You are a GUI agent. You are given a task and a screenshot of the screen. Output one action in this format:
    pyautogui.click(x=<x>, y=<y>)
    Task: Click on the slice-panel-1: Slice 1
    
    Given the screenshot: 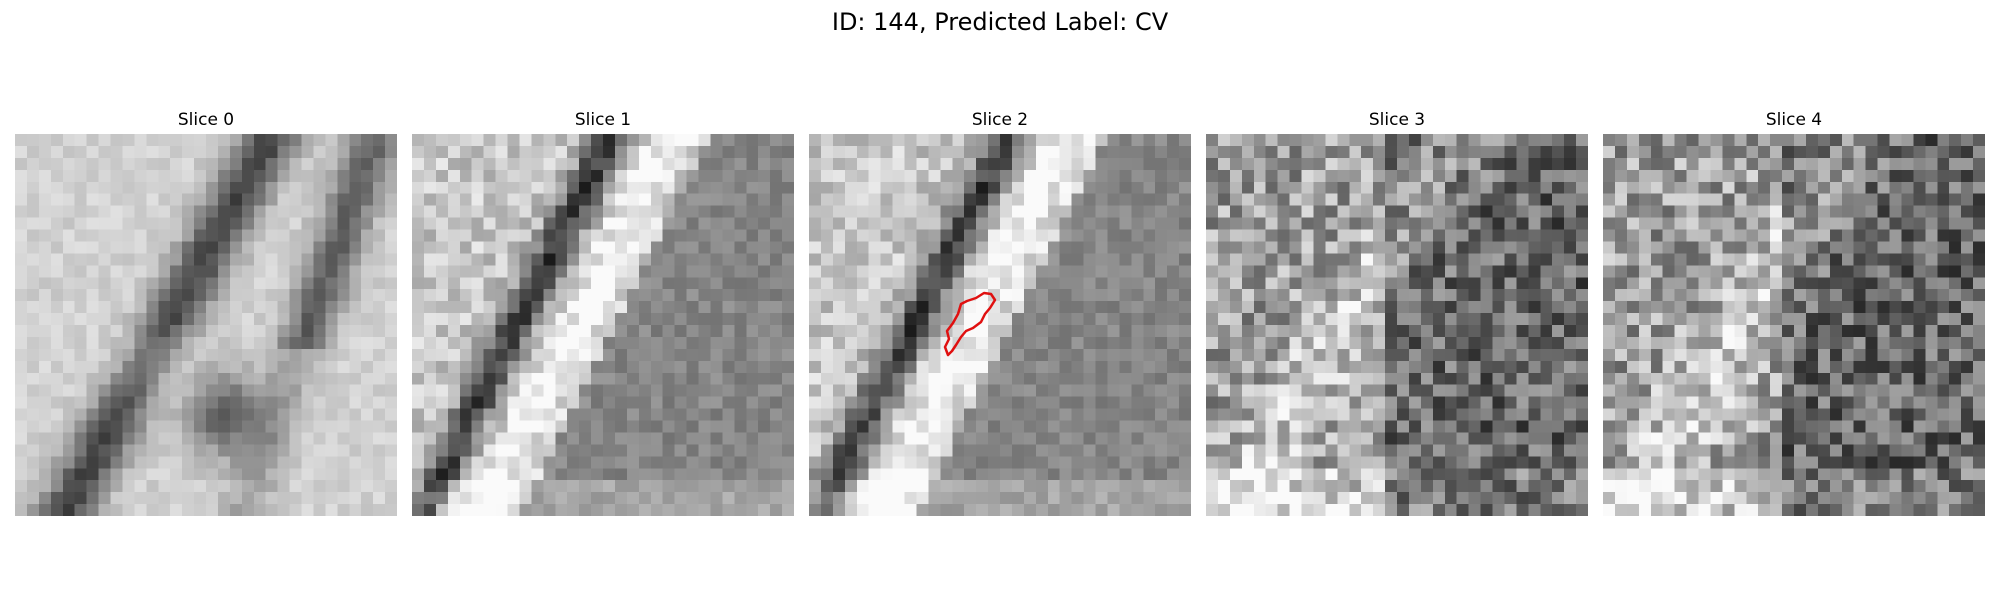 What is the action you would take?
    pyautogui.click(x=603, y=312)
    